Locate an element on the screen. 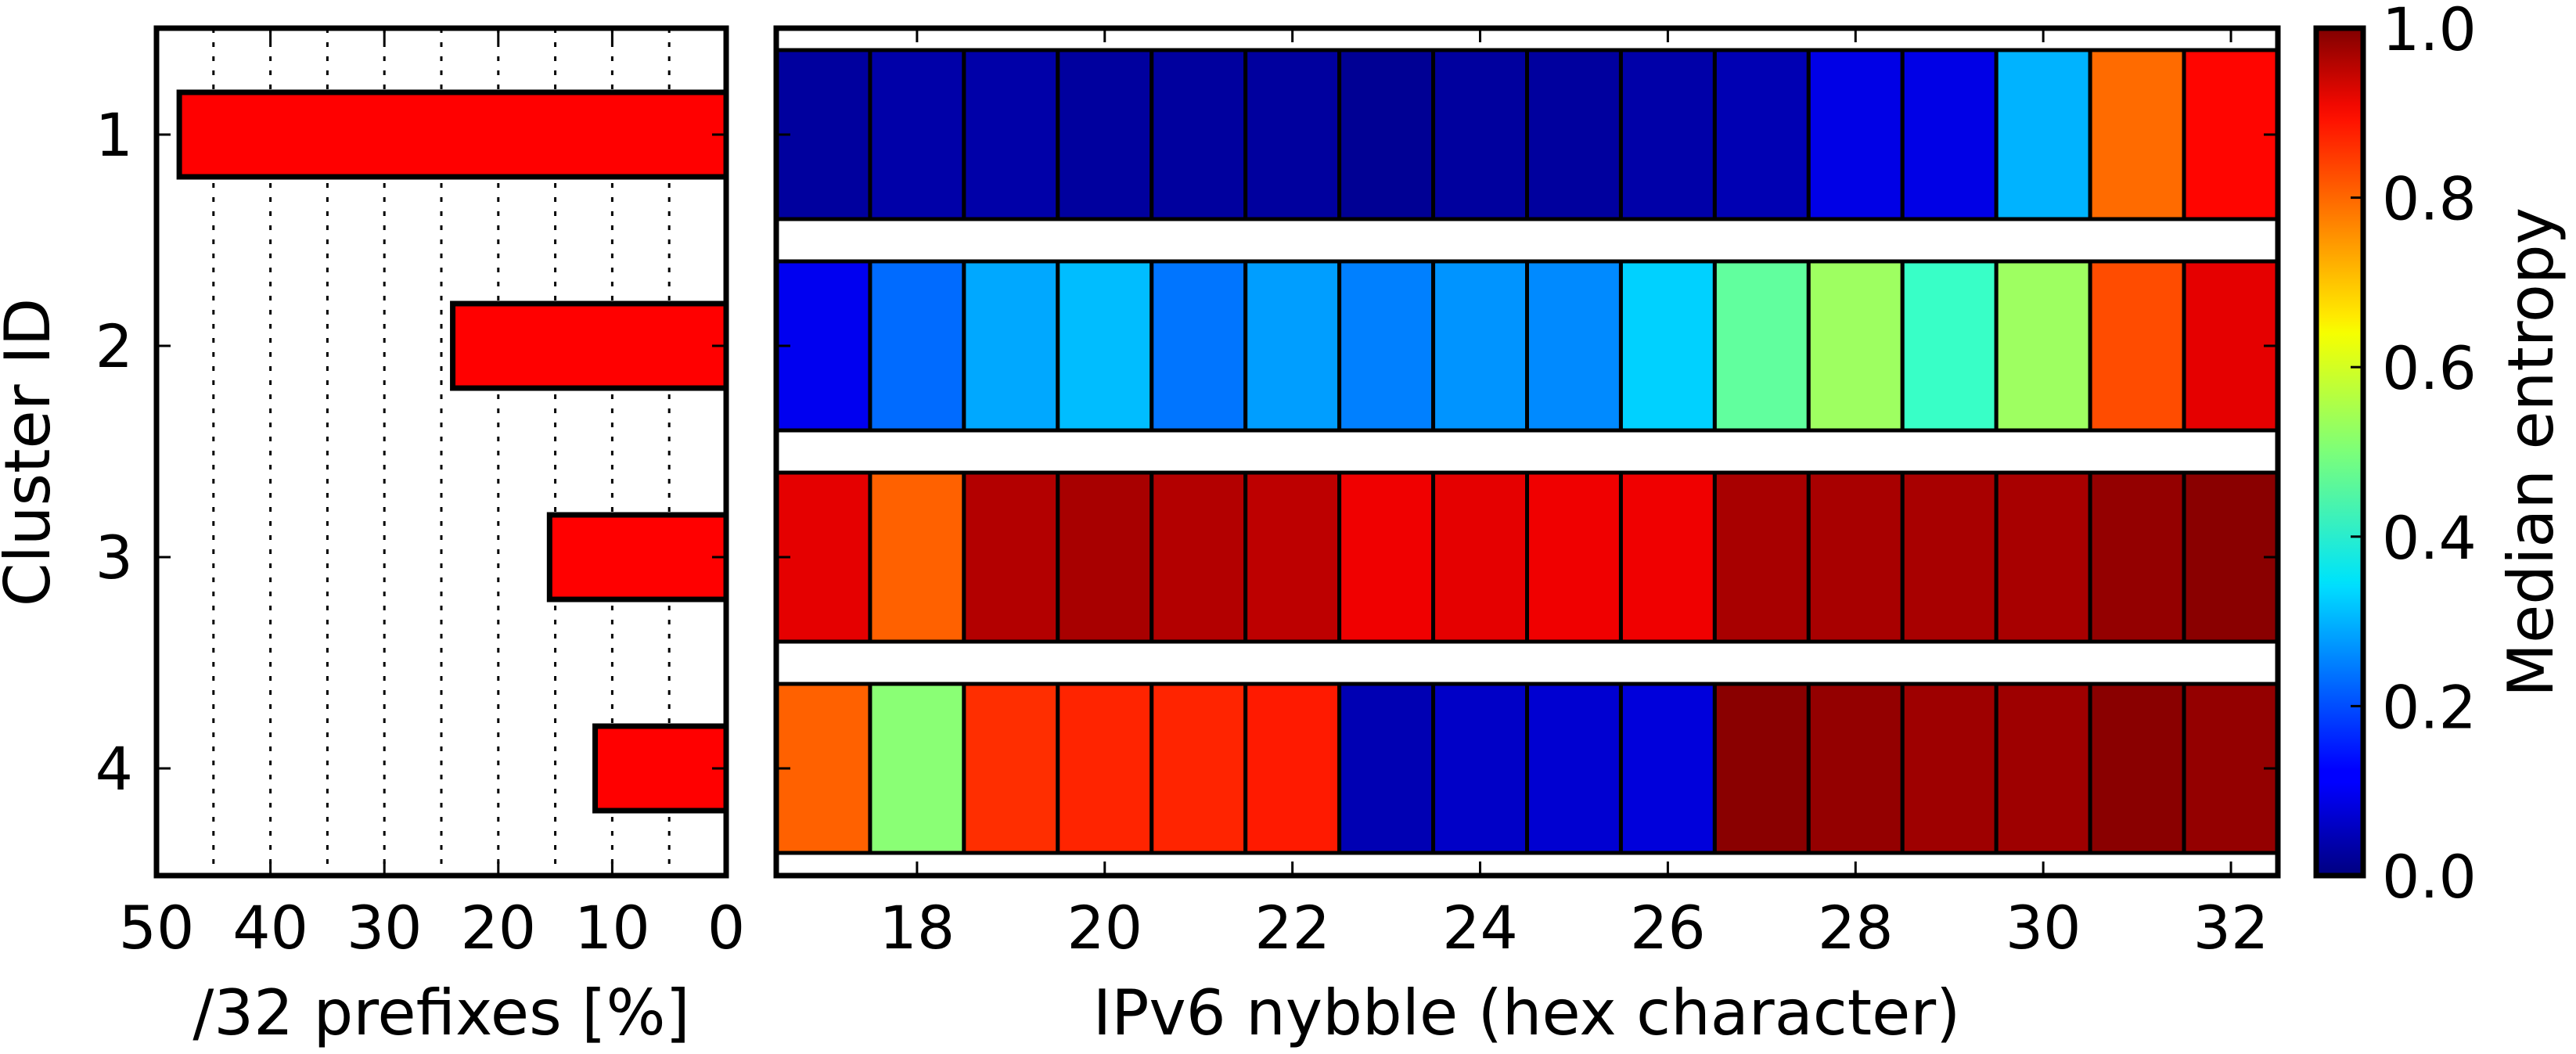 The image size is (2576, 1054). bar-x-axis-label: /32 prefixes [%] is located at coordinates (441, 1013).